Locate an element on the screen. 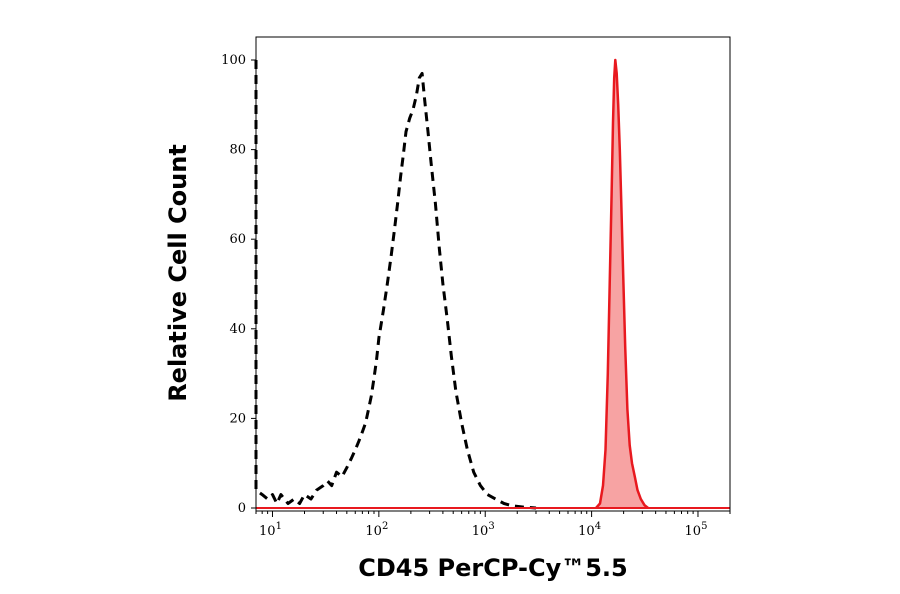 Image resolution: width=900 pixels, height=594 pixels. y-tick-label: 0 is located at coordinates (242, 508).